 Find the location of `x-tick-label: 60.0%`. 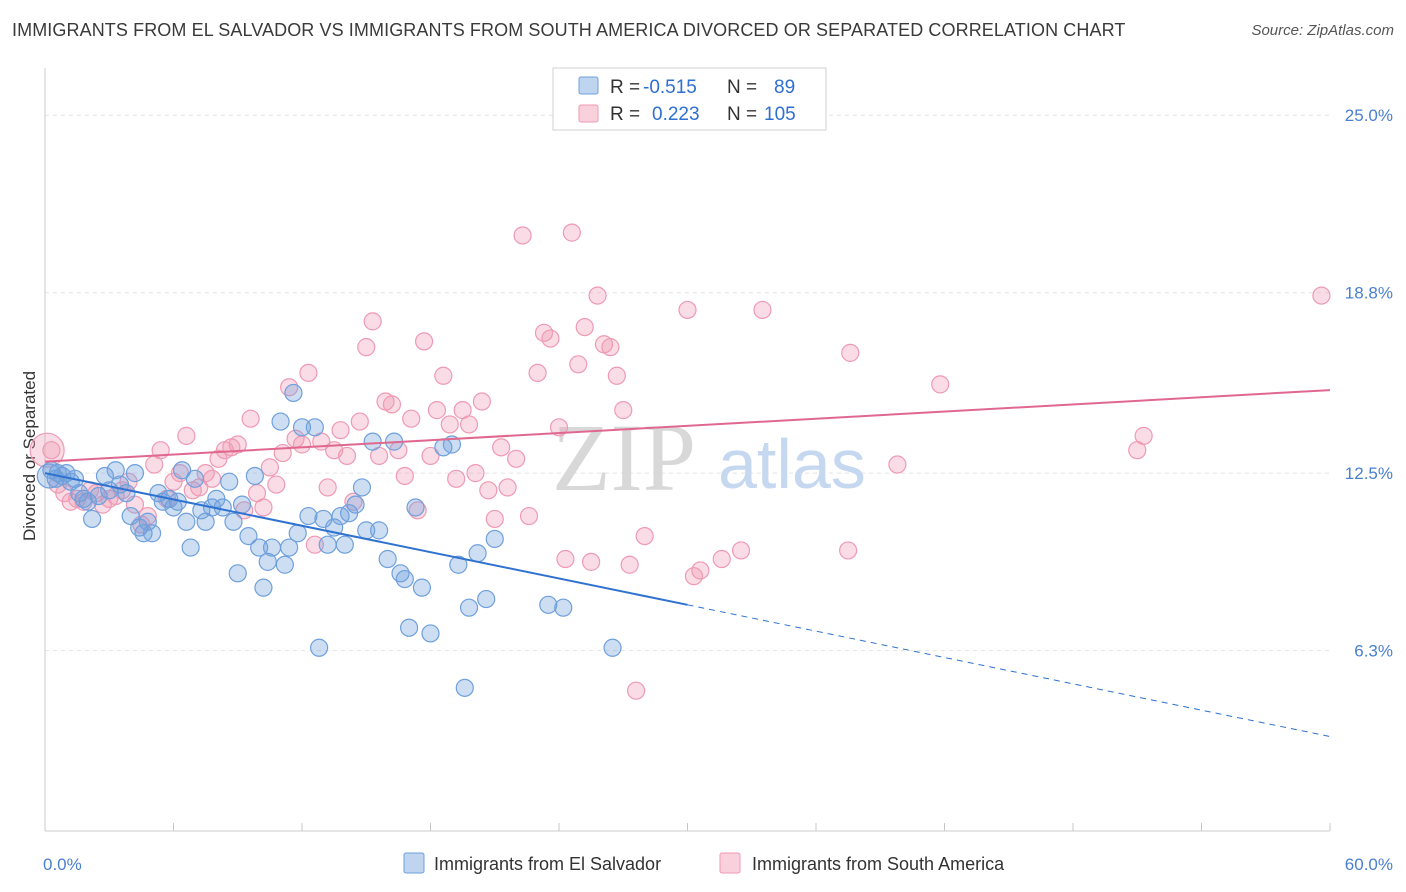

x-tick-label: 60.0% is located at coordinates (1369, 864).